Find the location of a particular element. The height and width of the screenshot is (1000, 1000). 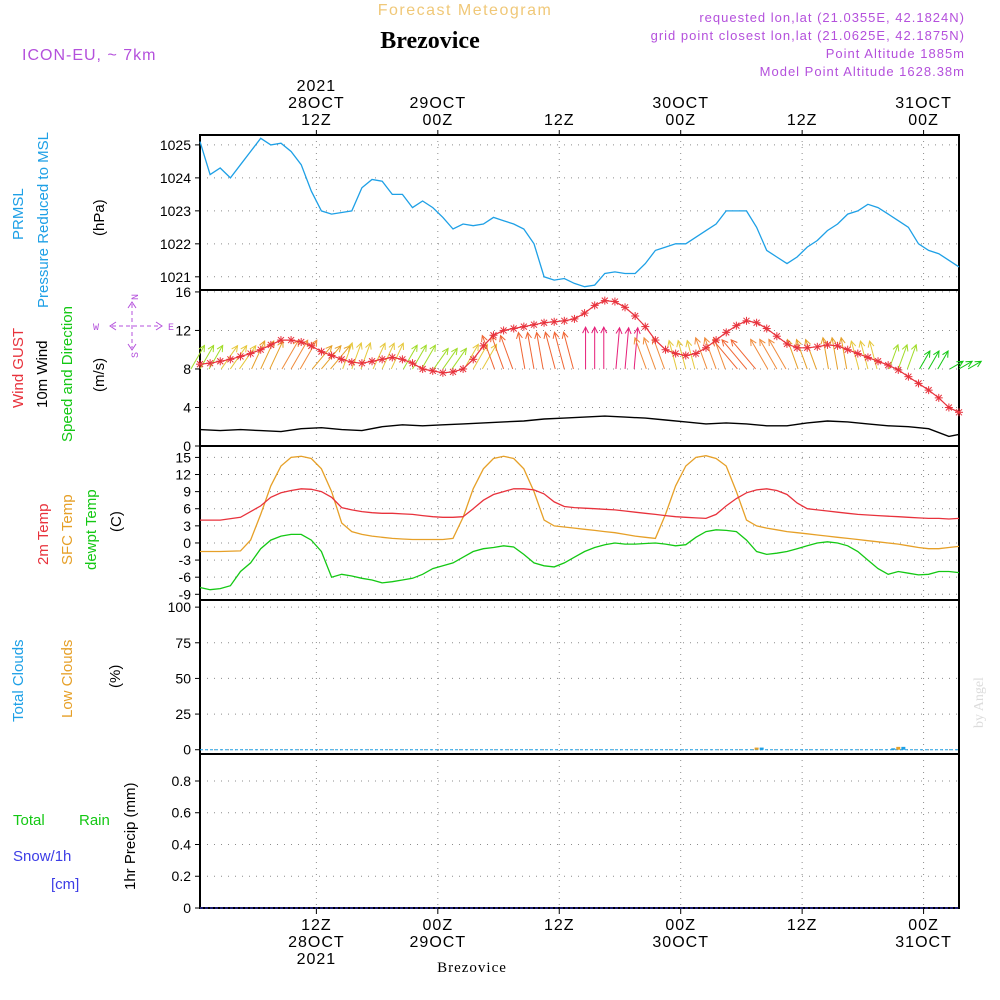

label-precip-mm: 1hr Precip (mm) is located at coordinates (130, 836).